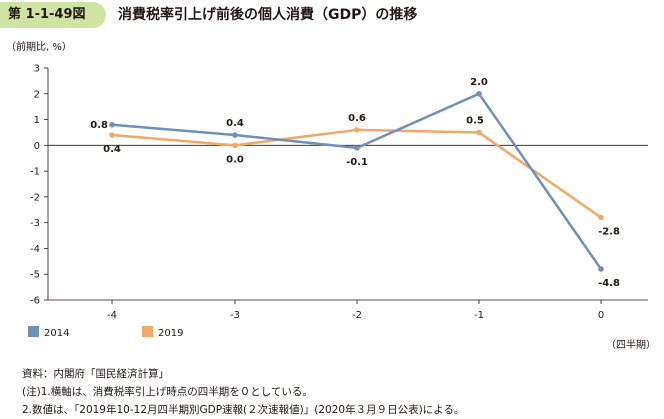 The height and width of the screenshot is (419, 664). I want to click on y-tick-label: 0, so click(37, 146).